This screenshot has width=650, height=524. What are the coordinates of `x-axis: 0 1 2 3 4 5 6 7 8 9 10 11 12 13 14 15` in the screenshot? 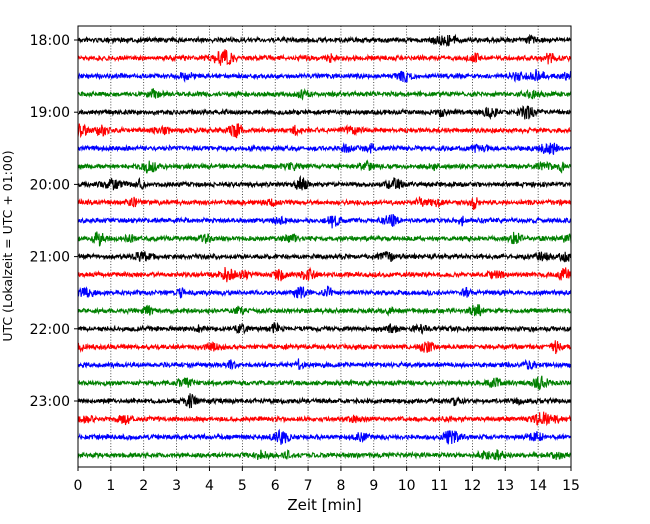 It's located at (327, 480).